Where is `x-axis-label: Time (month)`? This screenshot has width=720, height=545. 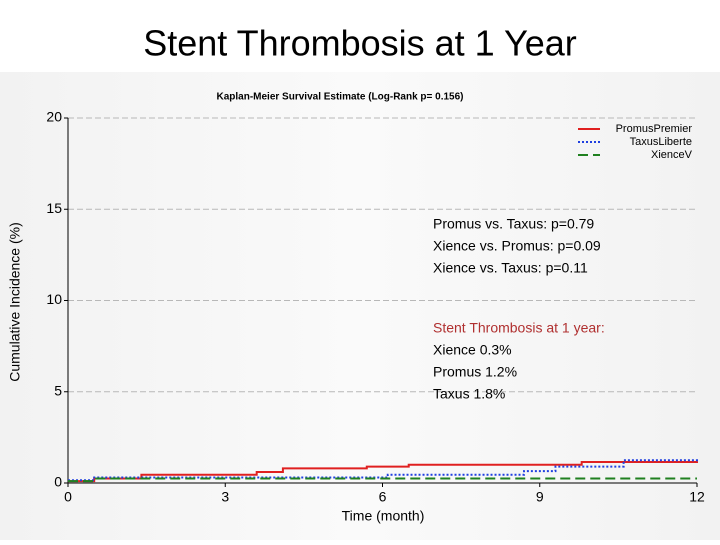 x-axis-label: Time (month) is located at coordinates (383, 516).